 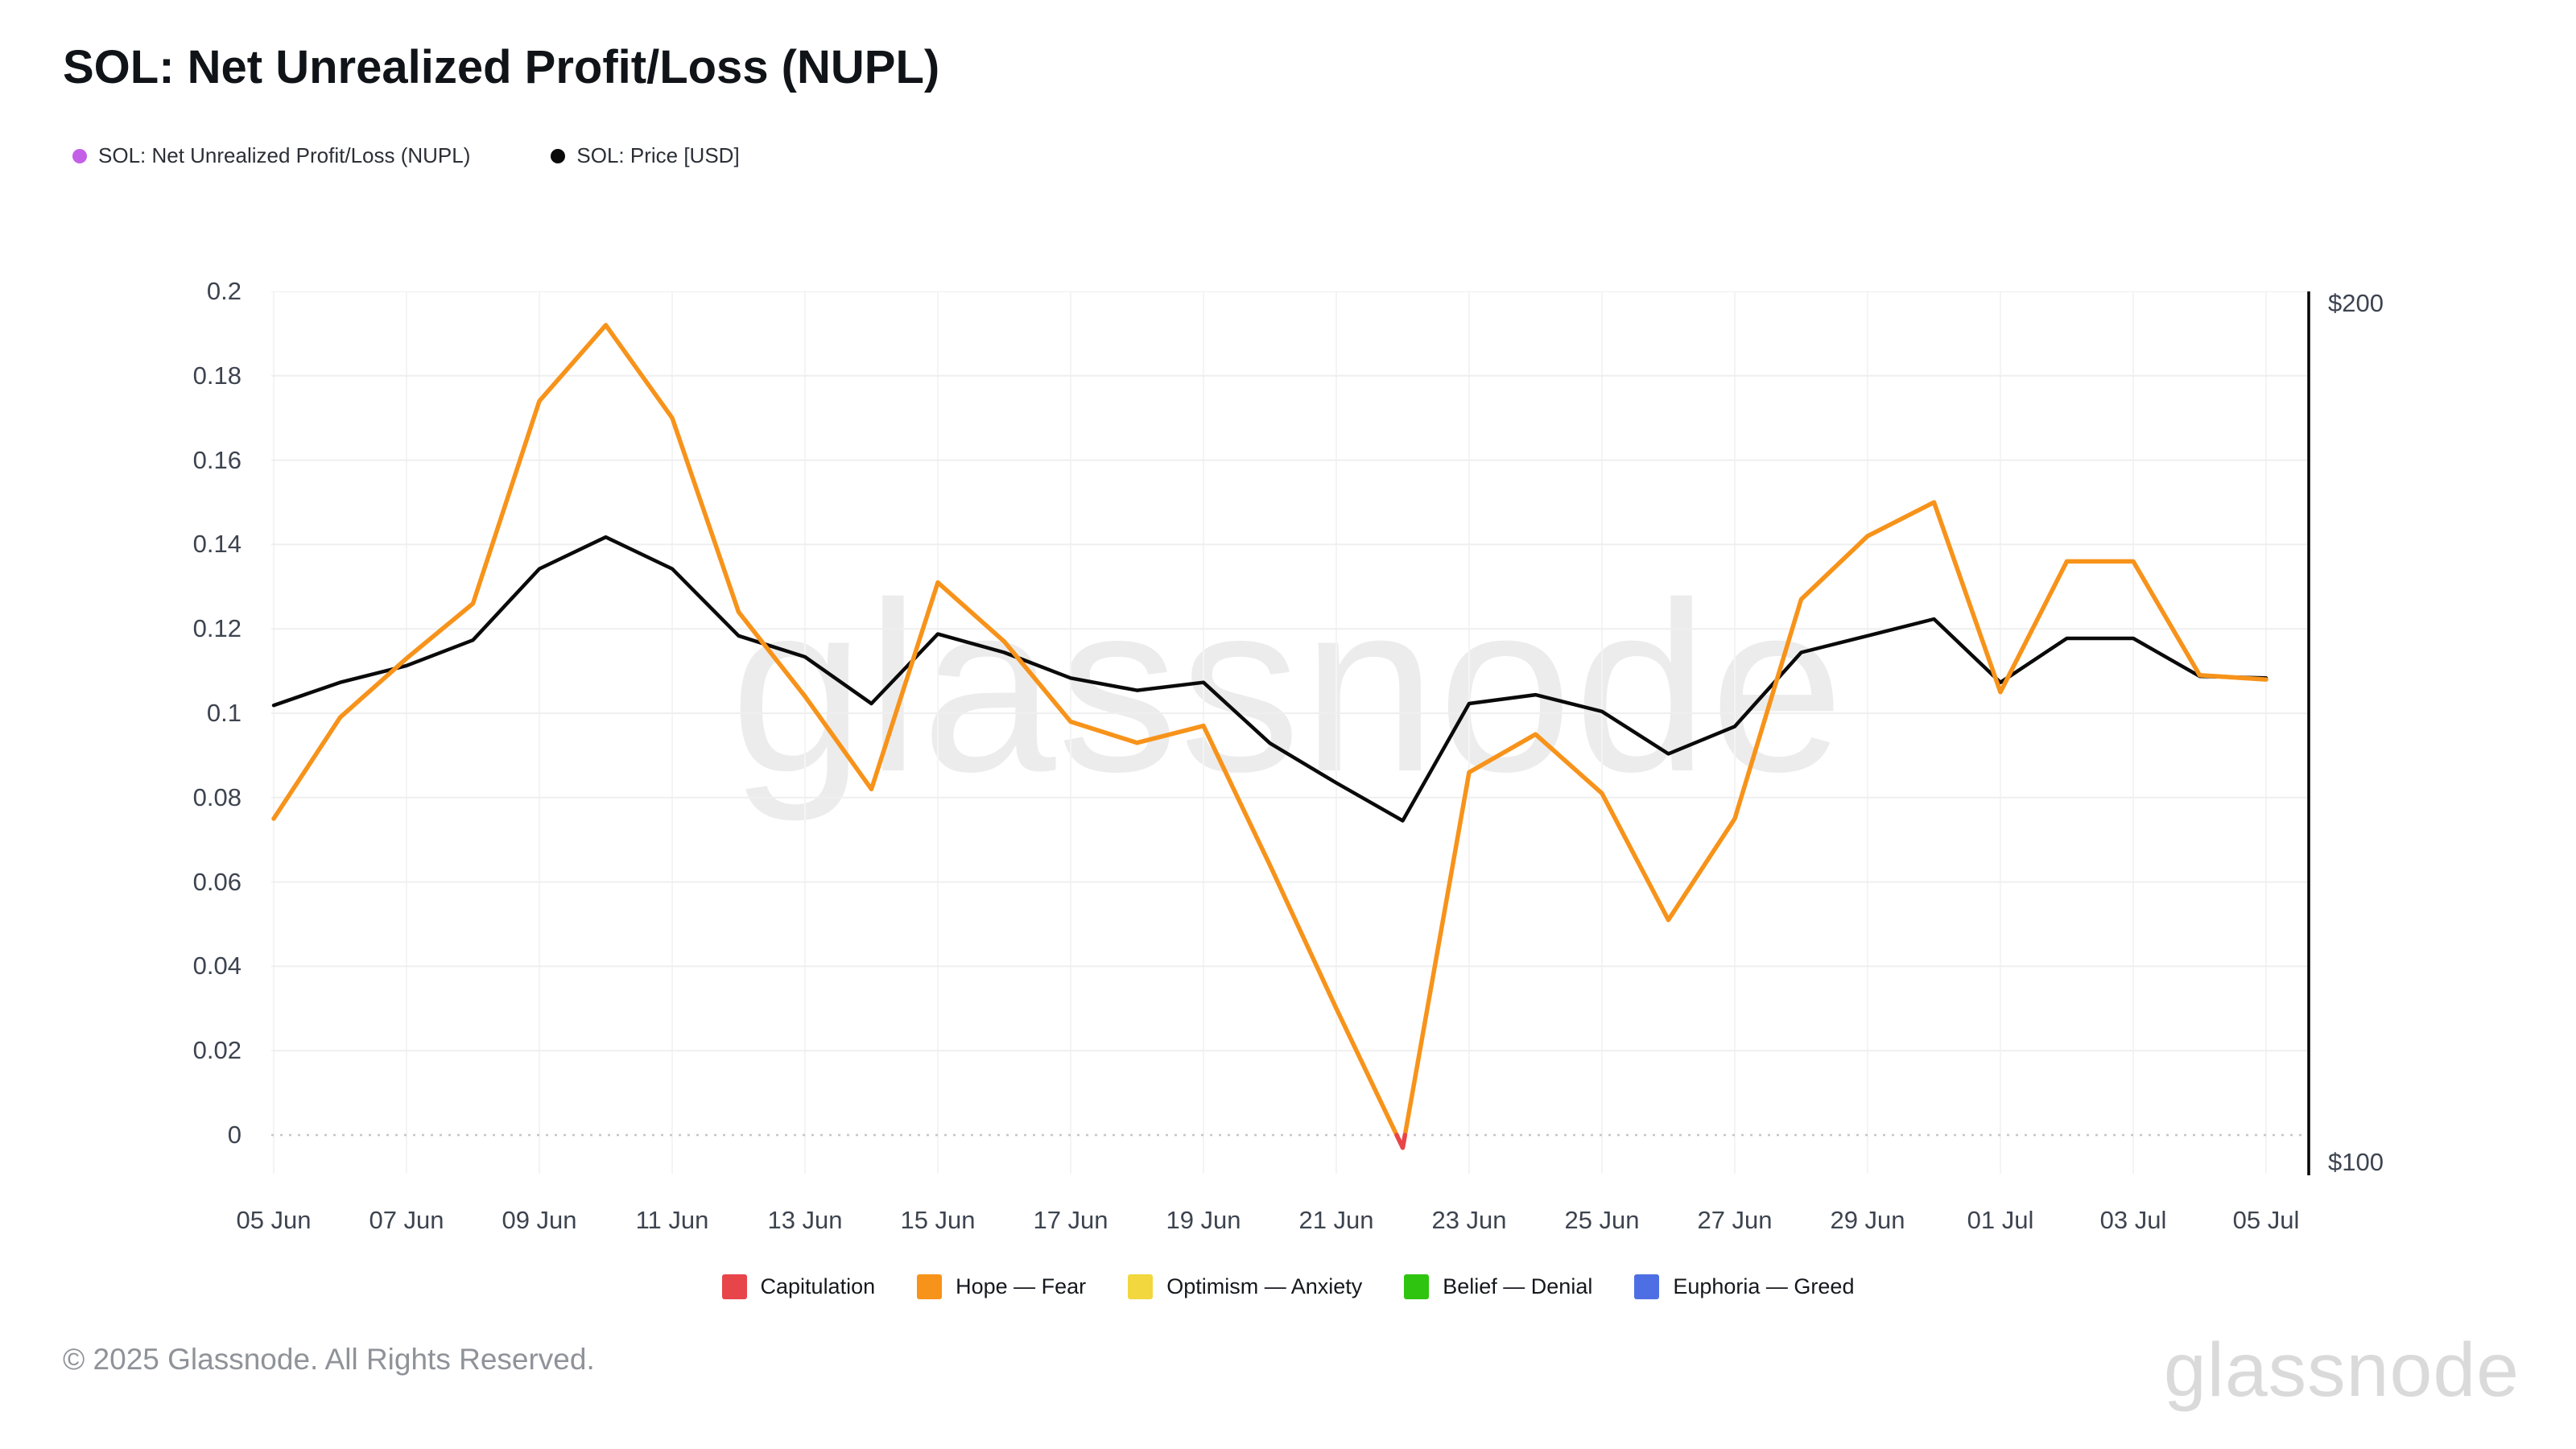 I want to click on x-tick-label: 01 Jul, so click(x=2000, y=1220).